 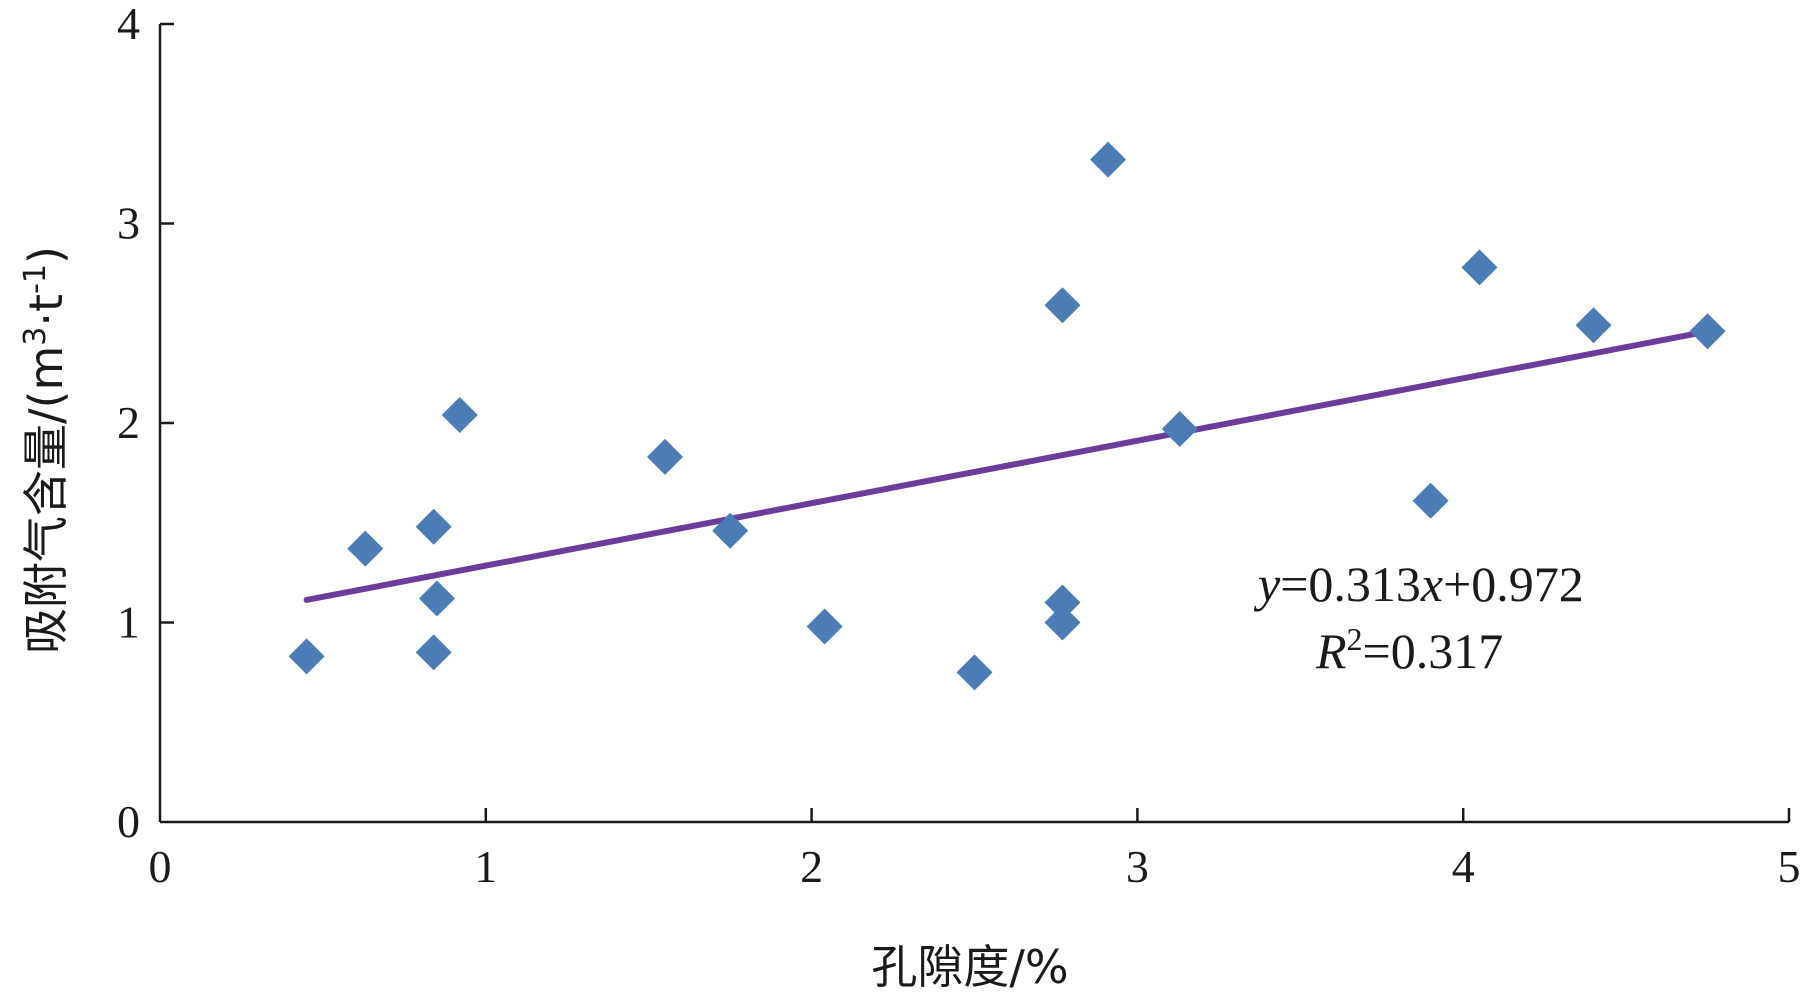 What do you see at coordinates (35, 279) in the screenshot?
I see `y-axis-title-sup2: -1` at bounding box center [35, 279].